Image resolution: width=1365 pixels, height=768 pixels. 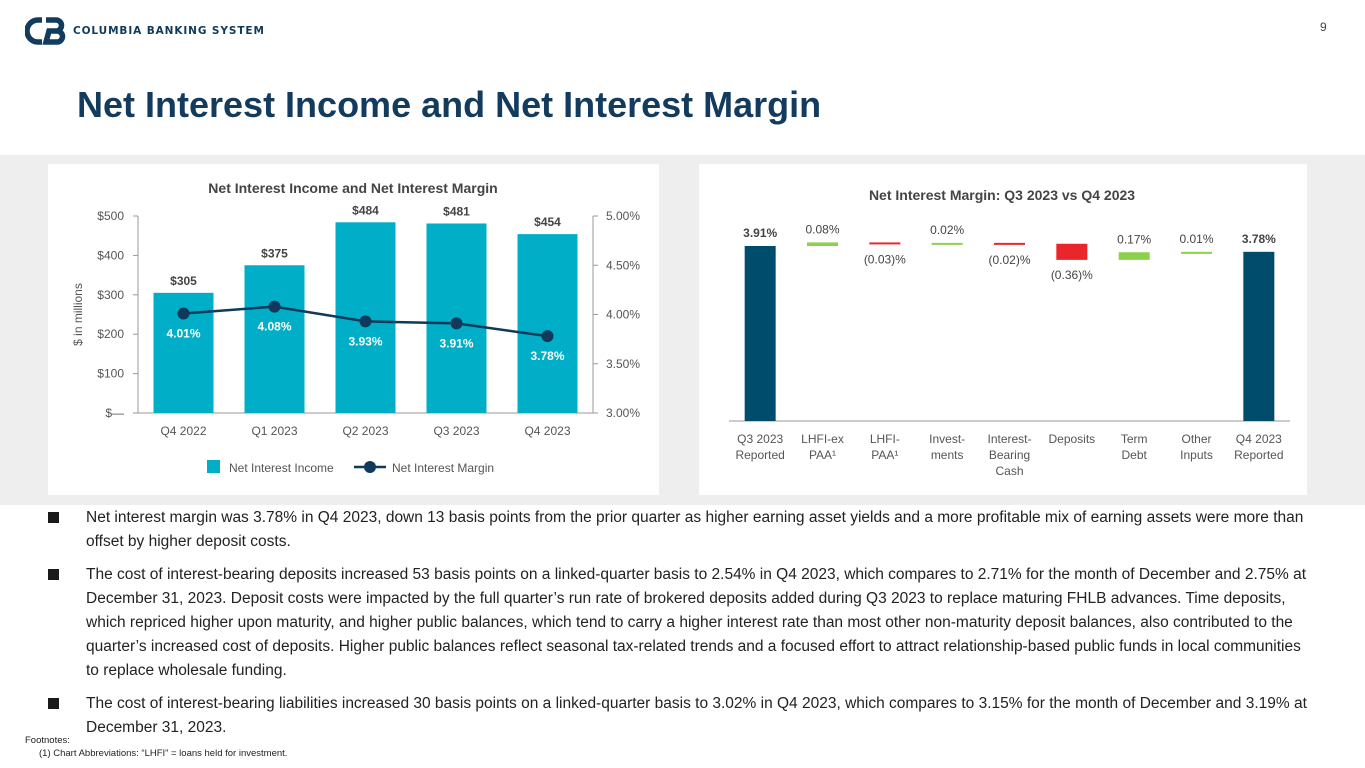 What do you see at coordinates (110, 255) in the screenshot?
I see `left-tick-label: $400` at bounding box center [110, 255].